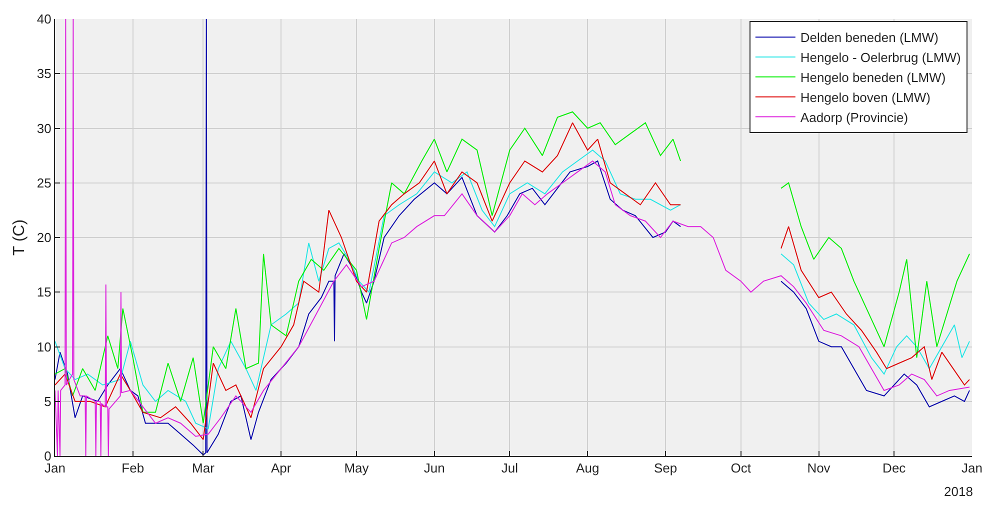 Image resolution: width=994 pixels, height=512 pixels. Describe the element at coordinates (204, 468) in the screenshot. I see `x-tick-label: Mar` at that location.